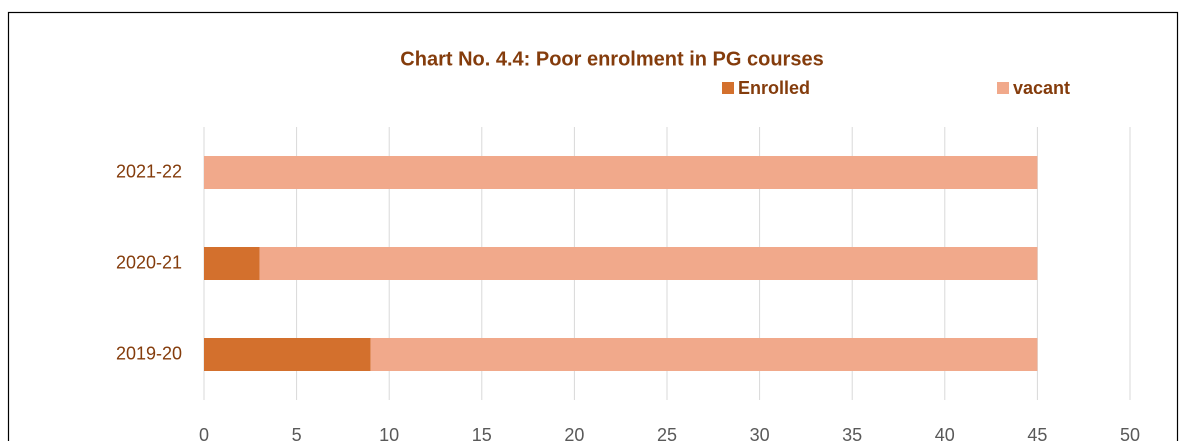  What do you see at coordinates (945, 433) in the screenshot?
I see `x-tick-label: 40` at bounding box center [945, 433].